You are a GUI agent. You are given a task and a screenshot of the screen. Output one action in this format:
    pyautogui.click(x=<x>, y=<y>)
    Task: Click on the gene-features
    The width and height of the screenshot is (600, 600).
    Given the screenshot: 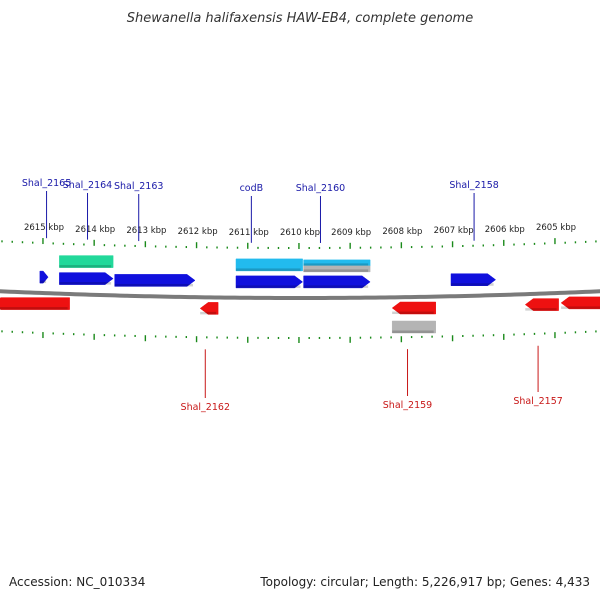 What is the action you would take?
    pyautogui.click(x=300, y=294)
    